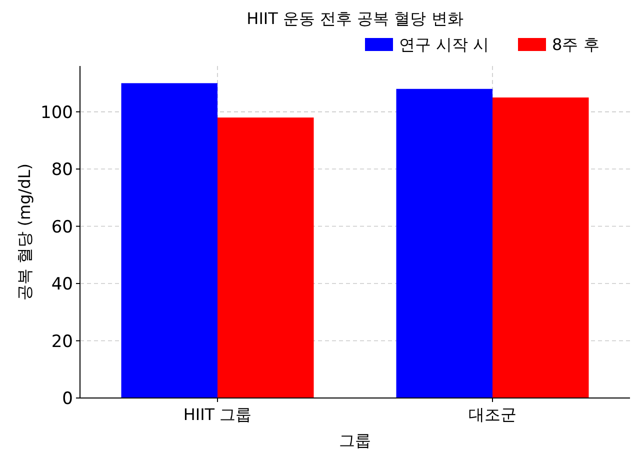 The height and width of the screenshot is (460, 640). What do you see at coordinates (576, 44) in the screenshot?
I see `legend-label: 8주 후` at bounding box center [576, 44].